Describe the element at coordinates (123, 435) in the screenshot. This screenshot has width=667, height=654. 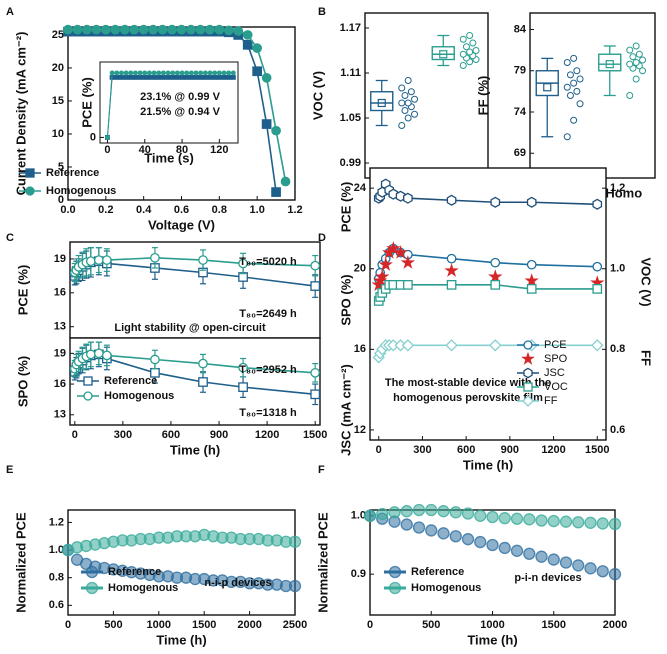
I see `x-tick-label: 300` at that location.